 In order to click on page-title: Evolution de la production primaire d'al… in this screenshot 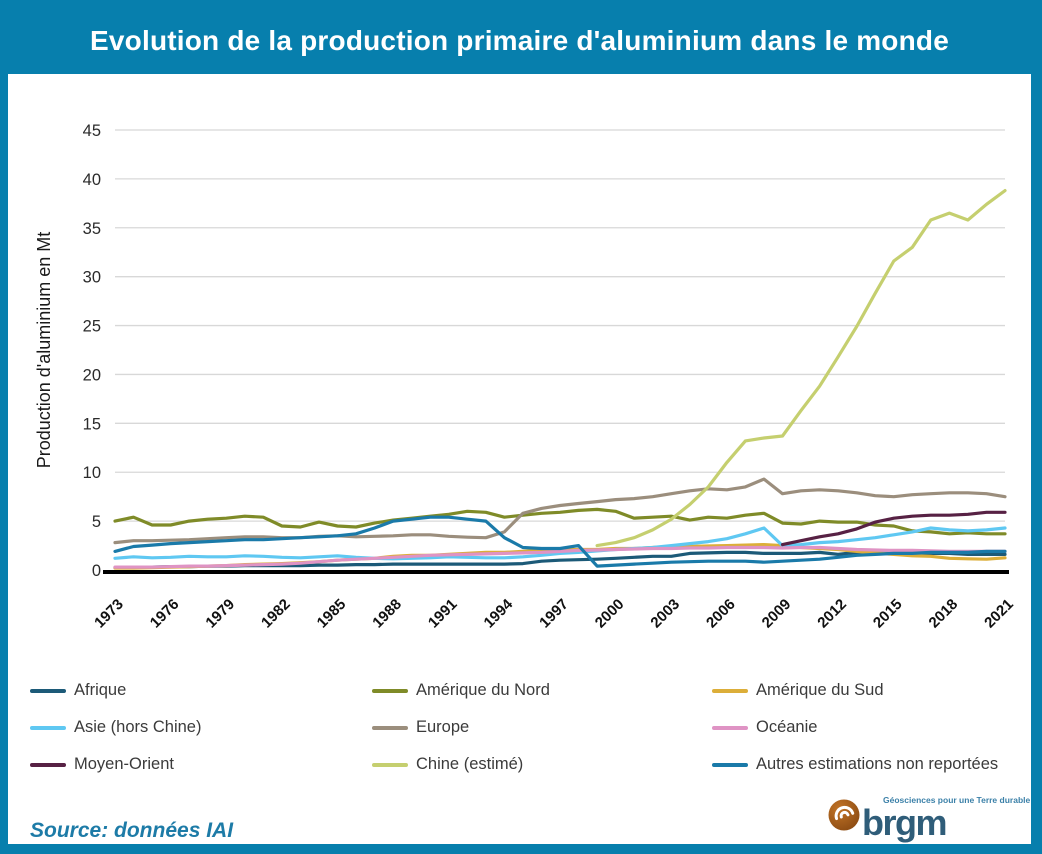, I will do `click(519, 40)`.